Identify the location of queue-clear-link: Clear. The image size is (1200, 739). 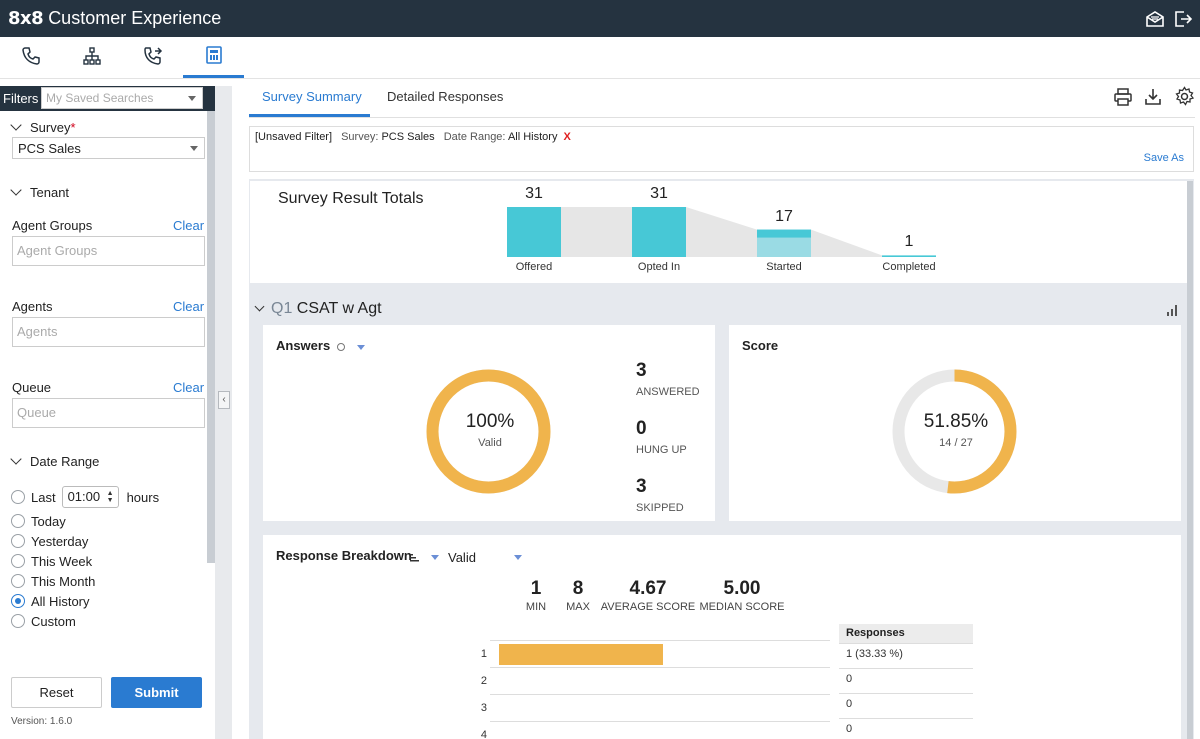
(189, 387).